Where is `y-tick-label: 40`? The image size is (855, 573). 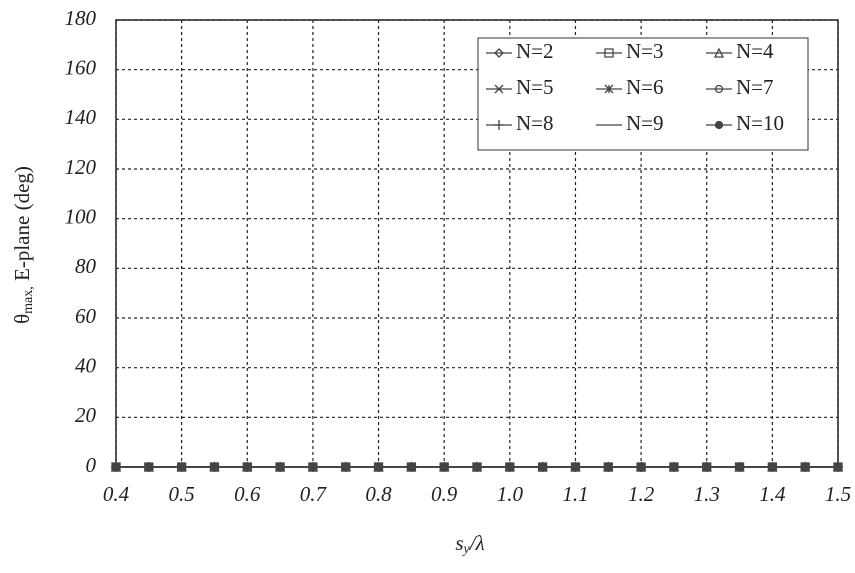
y-tick-label: 40 is located at coordinates (86, 365).